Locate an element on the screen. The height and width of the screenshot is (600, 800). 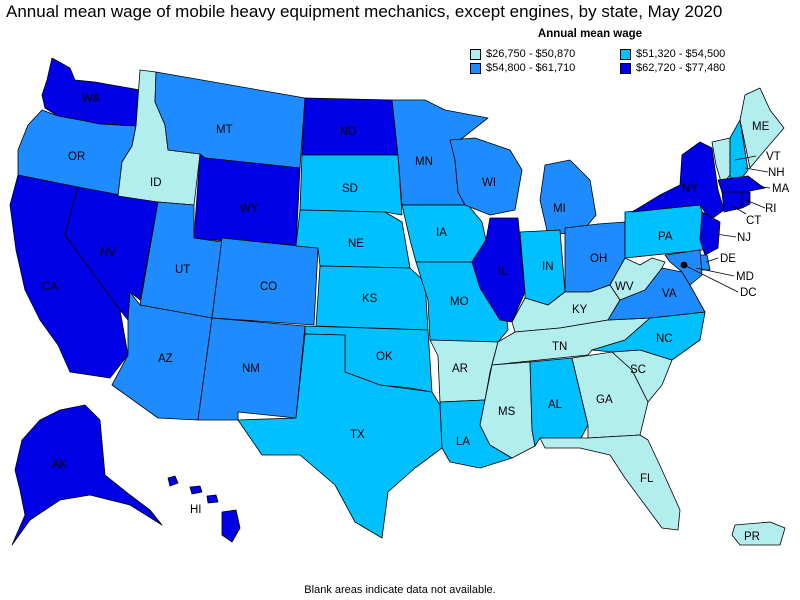
label-nc: NC is located at coordinates (664, 339).